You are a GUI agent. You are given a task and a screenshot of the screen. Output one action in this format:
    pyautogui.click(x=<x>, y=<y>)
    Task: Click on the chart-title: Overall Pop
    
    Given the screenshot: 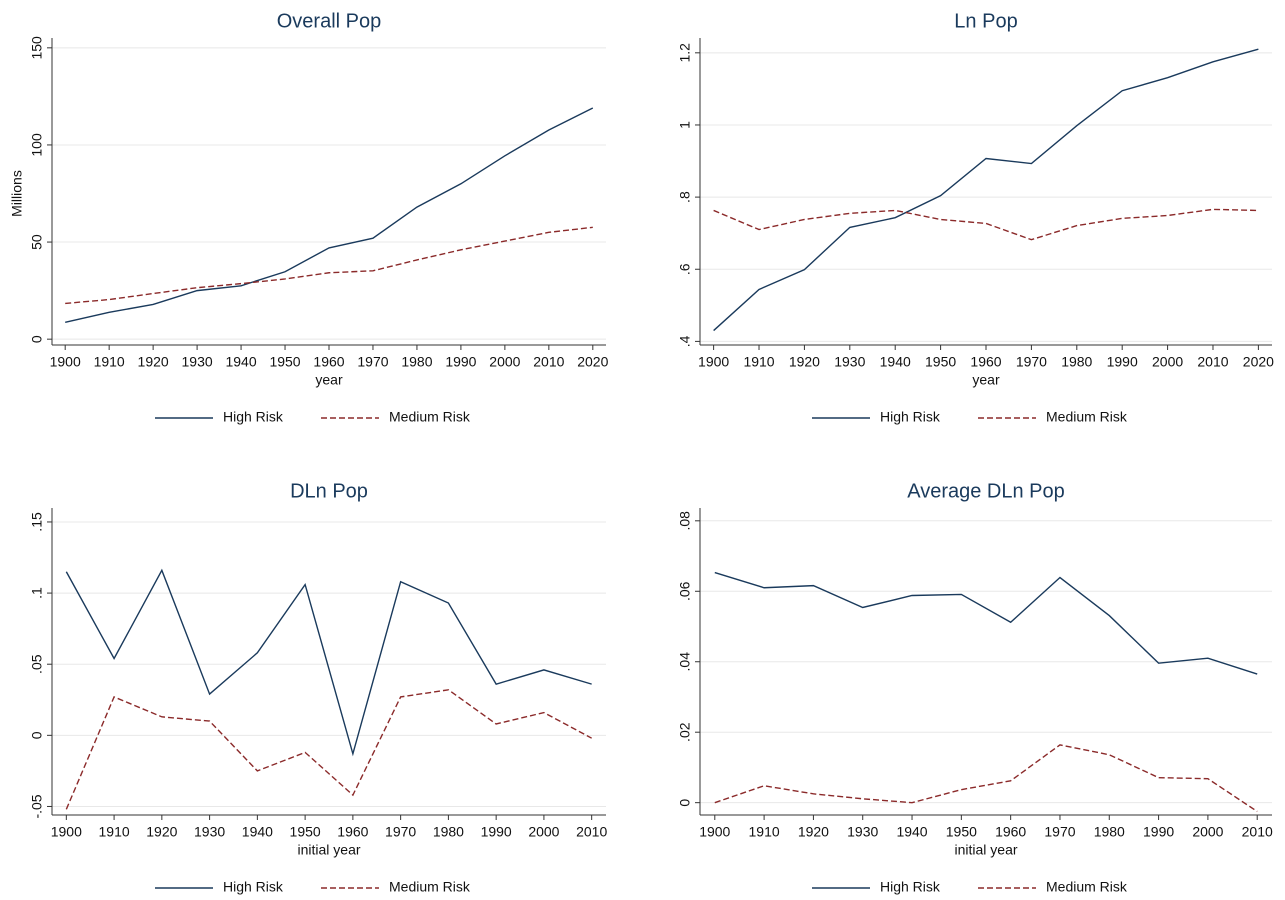 What is the action you would take?
    pyautogui.click(x=329, y=21)
    